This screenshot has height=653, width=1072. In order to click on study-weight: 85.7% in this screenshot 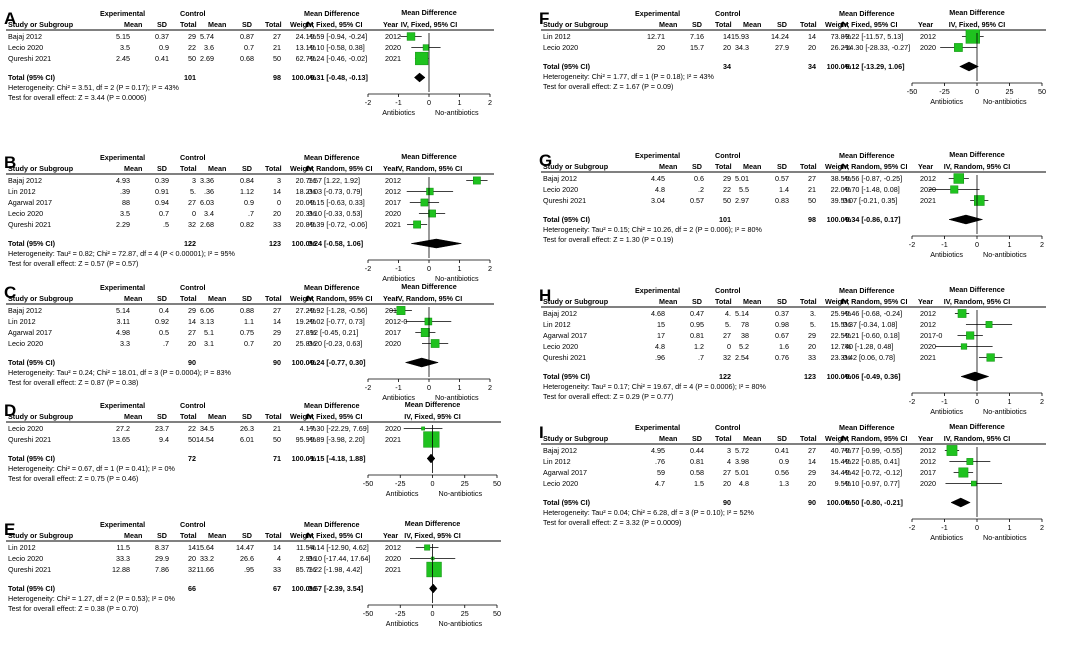, I will do `click(306, 569)`.